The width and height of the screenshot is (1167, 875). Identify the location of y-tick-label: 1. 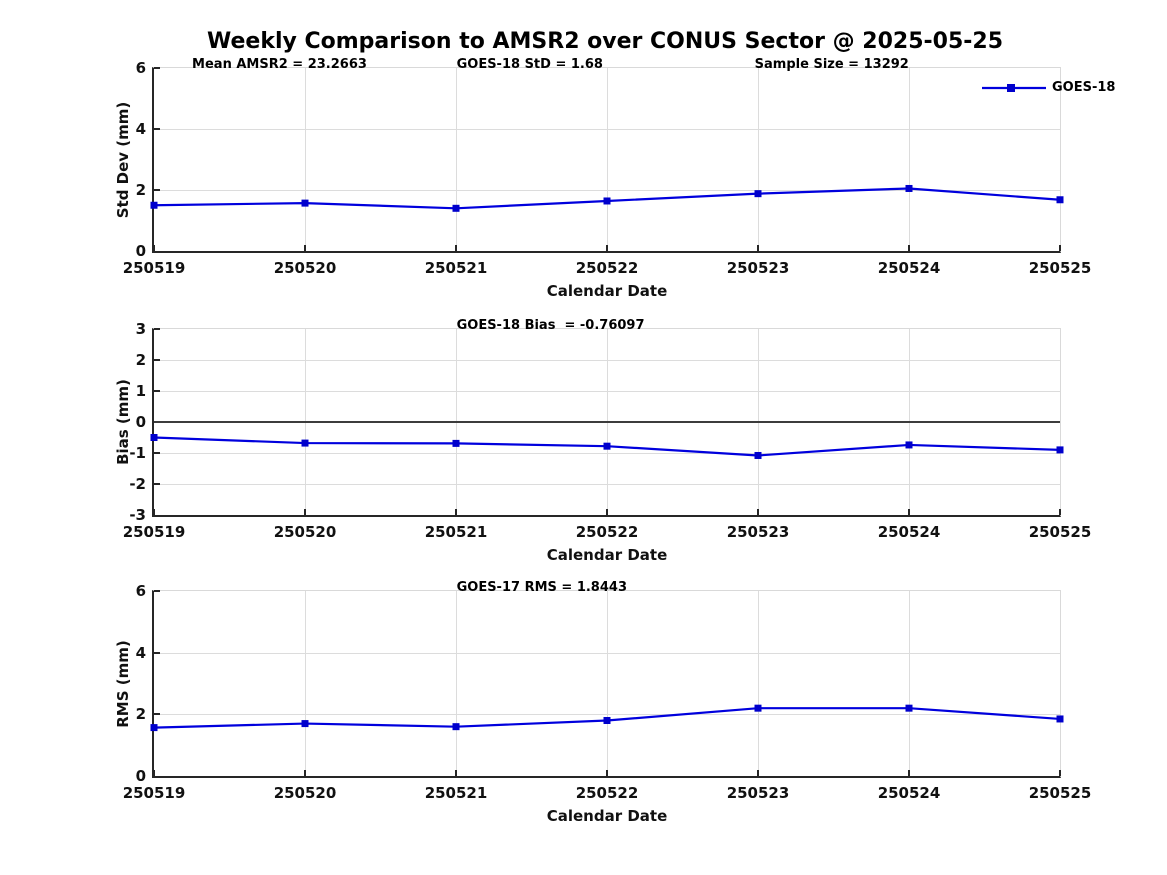
(140, 391).